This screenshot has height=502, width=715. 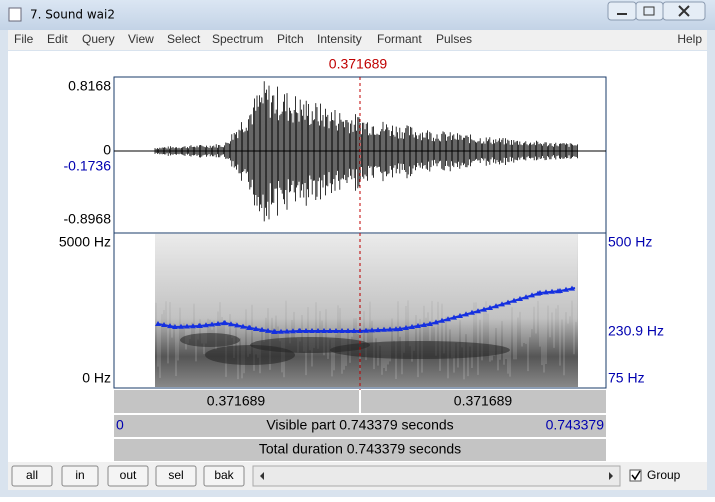 What do you see at coordinates (24, 39) in the screenshot?
I see `menu-item: File` at bounding box center [24, 39].